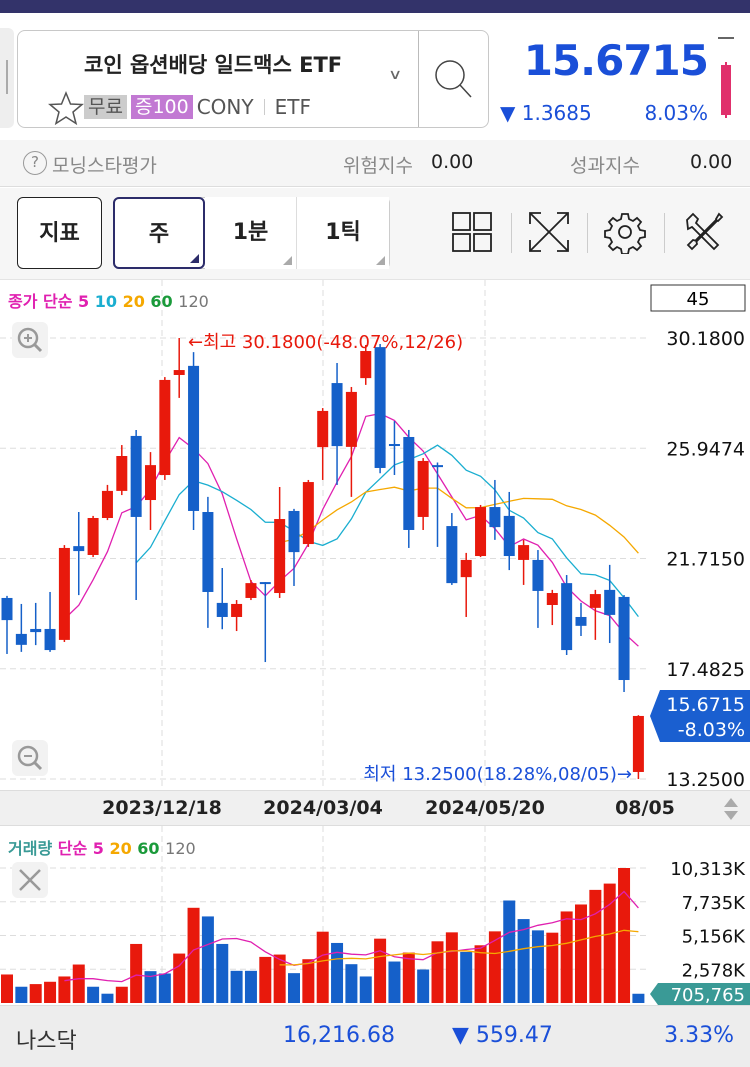  Describe the element at coordinates (645, 808) in the screenshot. I see `date-tick: 08/05` at that location.